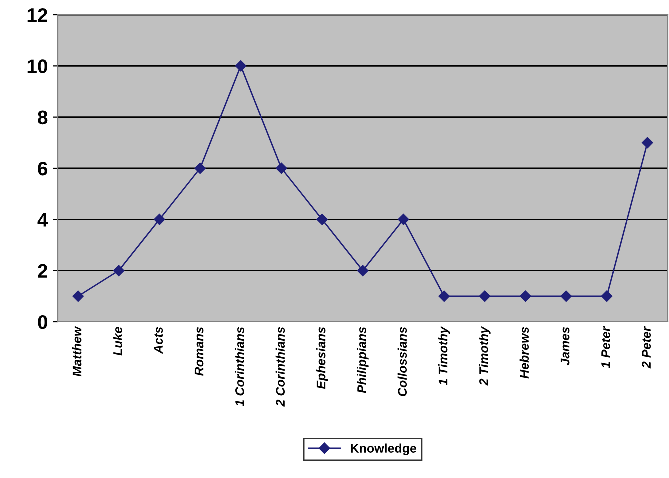  What do you see at coordinates (117, 341) in the screenshot?
I see `x-tick-label: Luke` at bounding box center [117, 341].